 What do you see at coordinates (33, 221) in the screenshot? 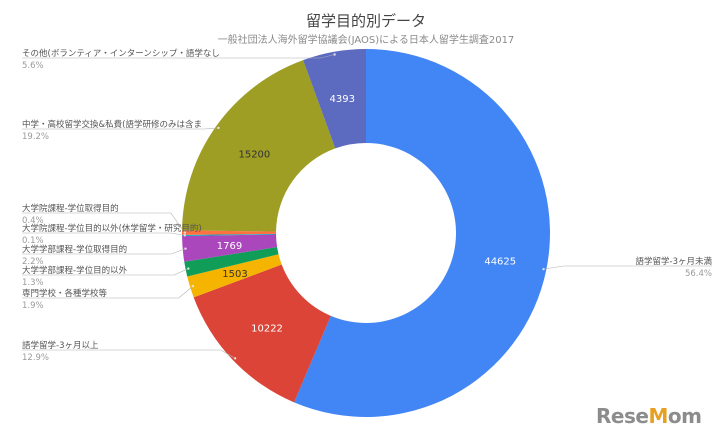
I see `slice-percent-label-6: 0.4%` at bounding box center [33, 221].